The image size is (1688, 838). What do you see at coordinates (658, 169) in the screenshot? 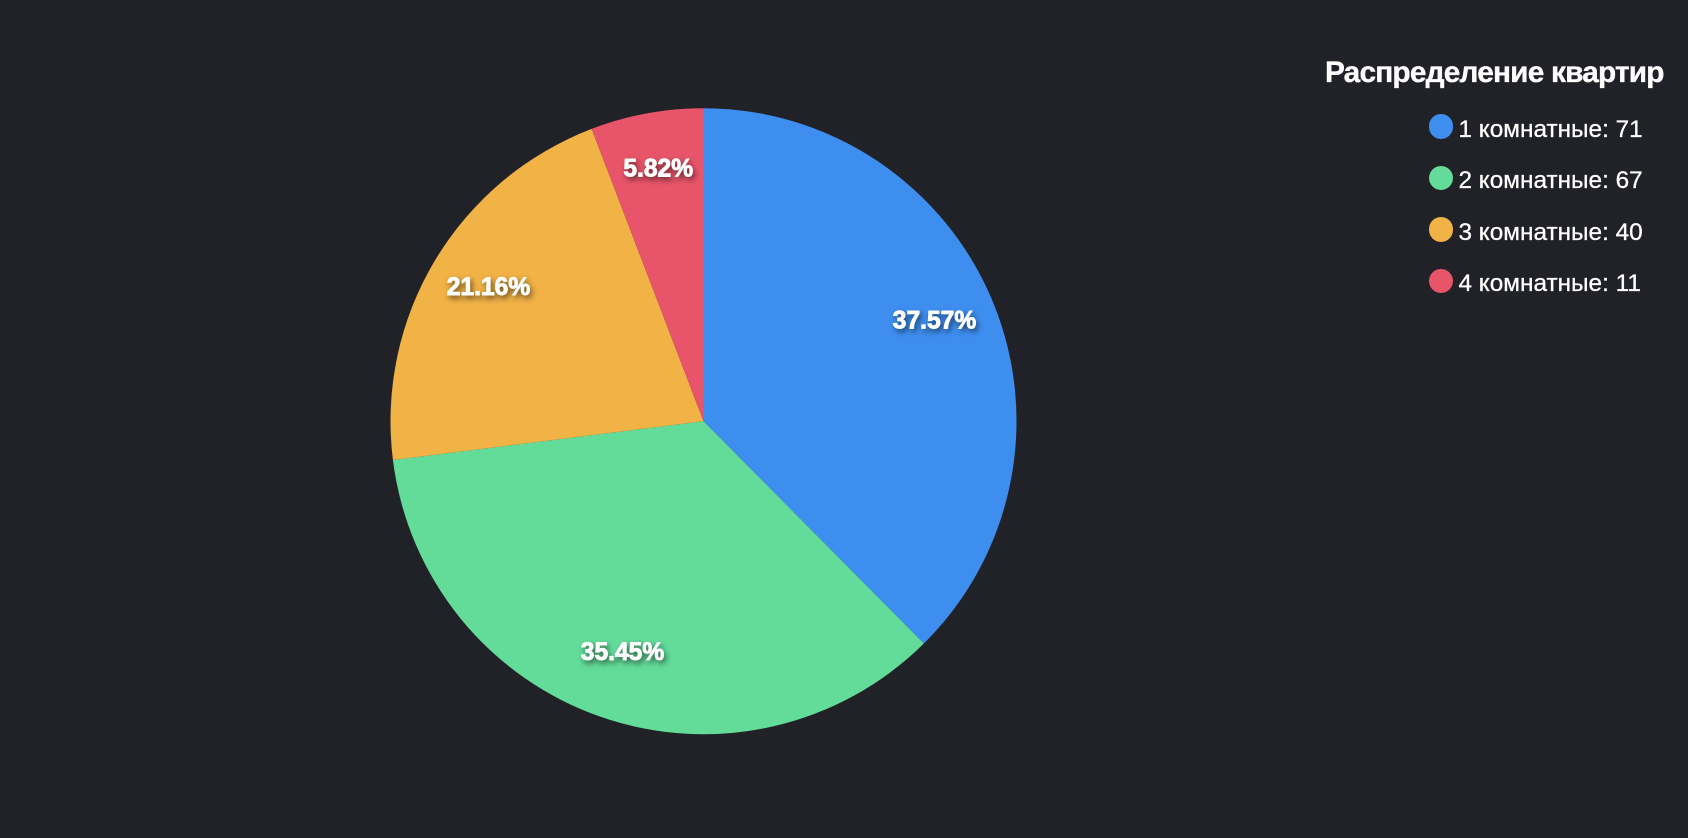
I see `svg-text: 5.82%` at bounding box center [658, 169].